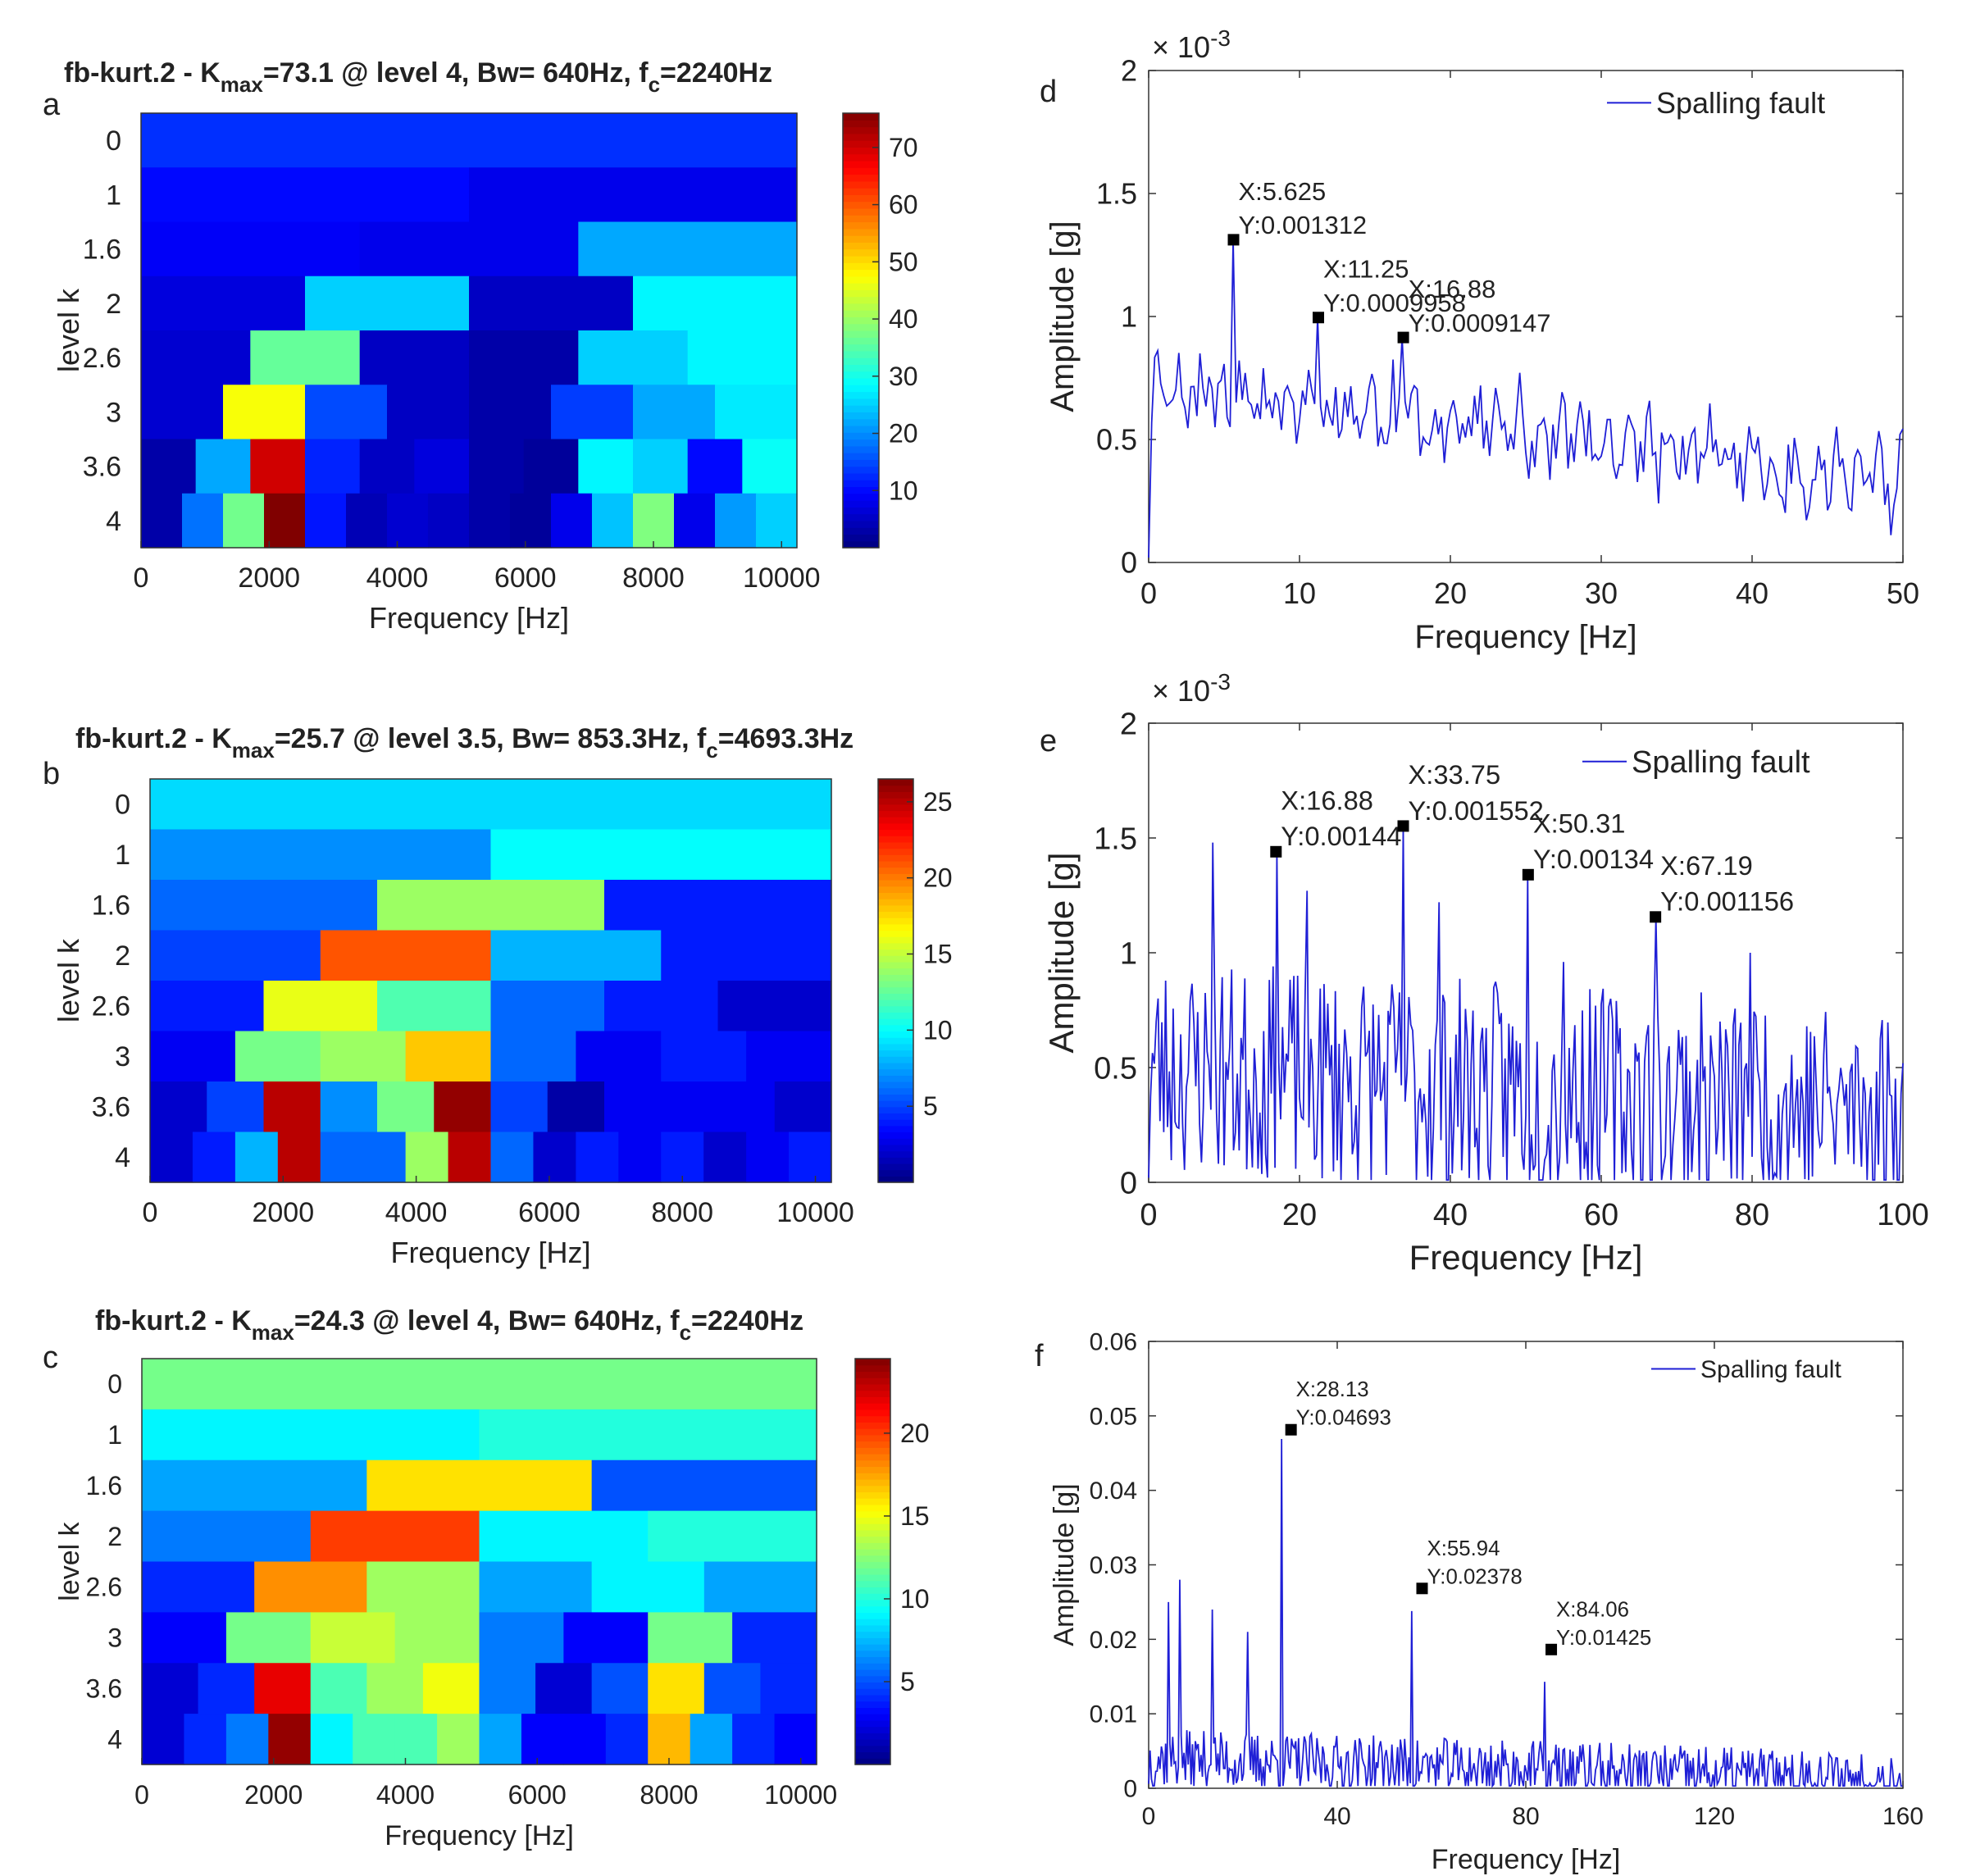 The image size is (1971, 1876). I want to click on title-part: max, so click(273, 1332).